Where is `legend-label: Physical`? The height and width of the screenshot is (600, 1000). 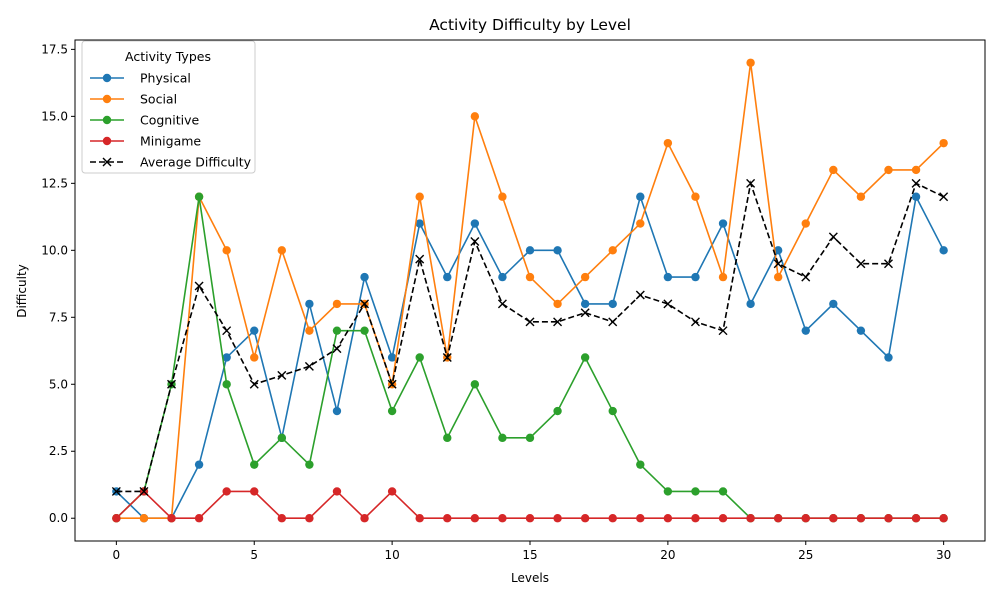
legend-label: Physical is located at coordinates (165, 78).